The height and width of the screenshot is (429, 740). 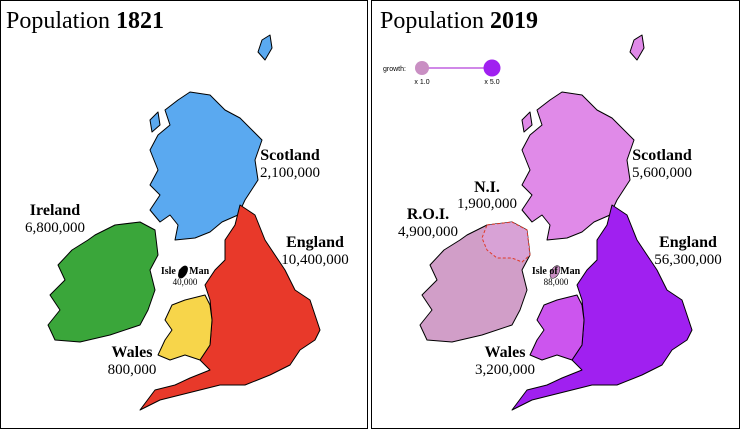 I want to click on region-population: 40,000, so click(x=185, y=282).